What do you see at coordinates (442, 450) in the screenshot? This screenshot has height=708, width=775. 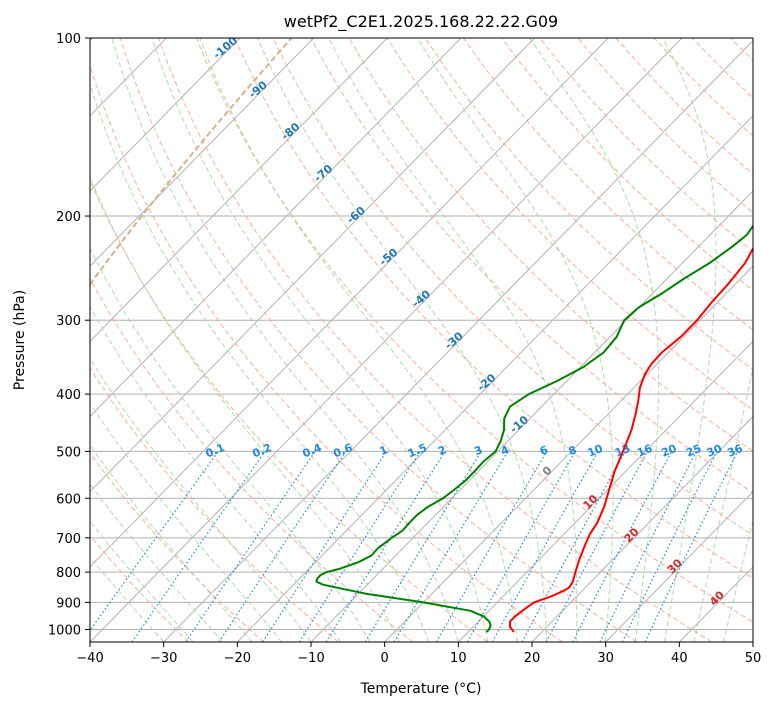 I see `mixing-ratio-label: 2` at bounding box center [442, 450].